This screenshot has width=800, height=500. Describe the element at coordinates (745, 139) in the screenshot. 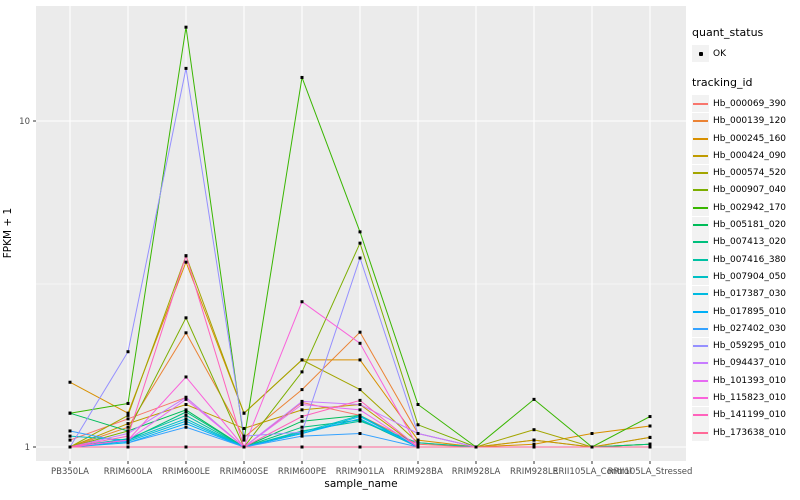

I see `legend-item-Hb_000245_160: Hb_000245_160` at that location.